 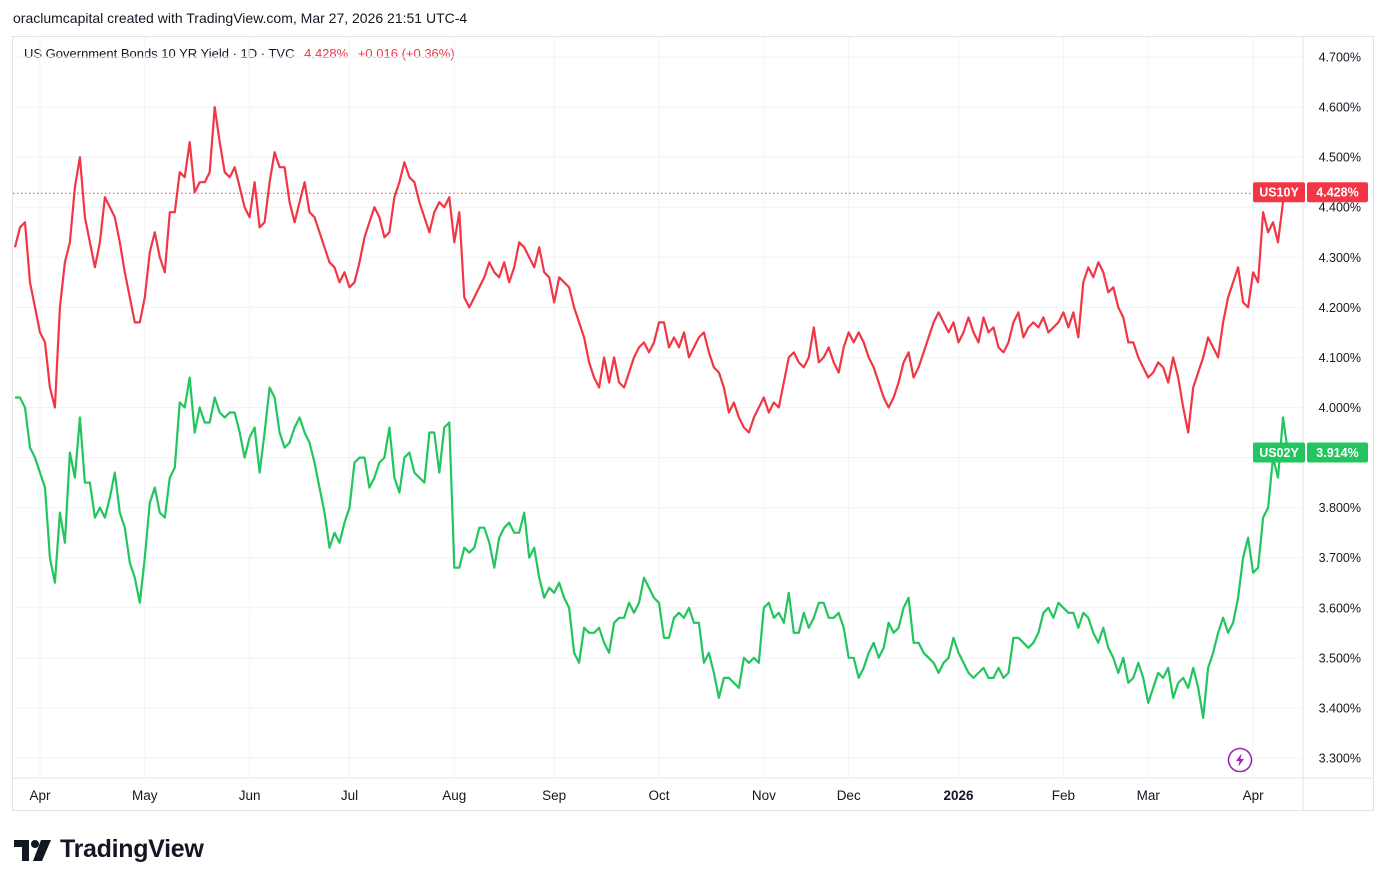 I want to click on time-axis: Apr May Jun Jul Aug Sep Oct Nov Dec 2026 Feb Mar Apr, so click(x=646, y=795).